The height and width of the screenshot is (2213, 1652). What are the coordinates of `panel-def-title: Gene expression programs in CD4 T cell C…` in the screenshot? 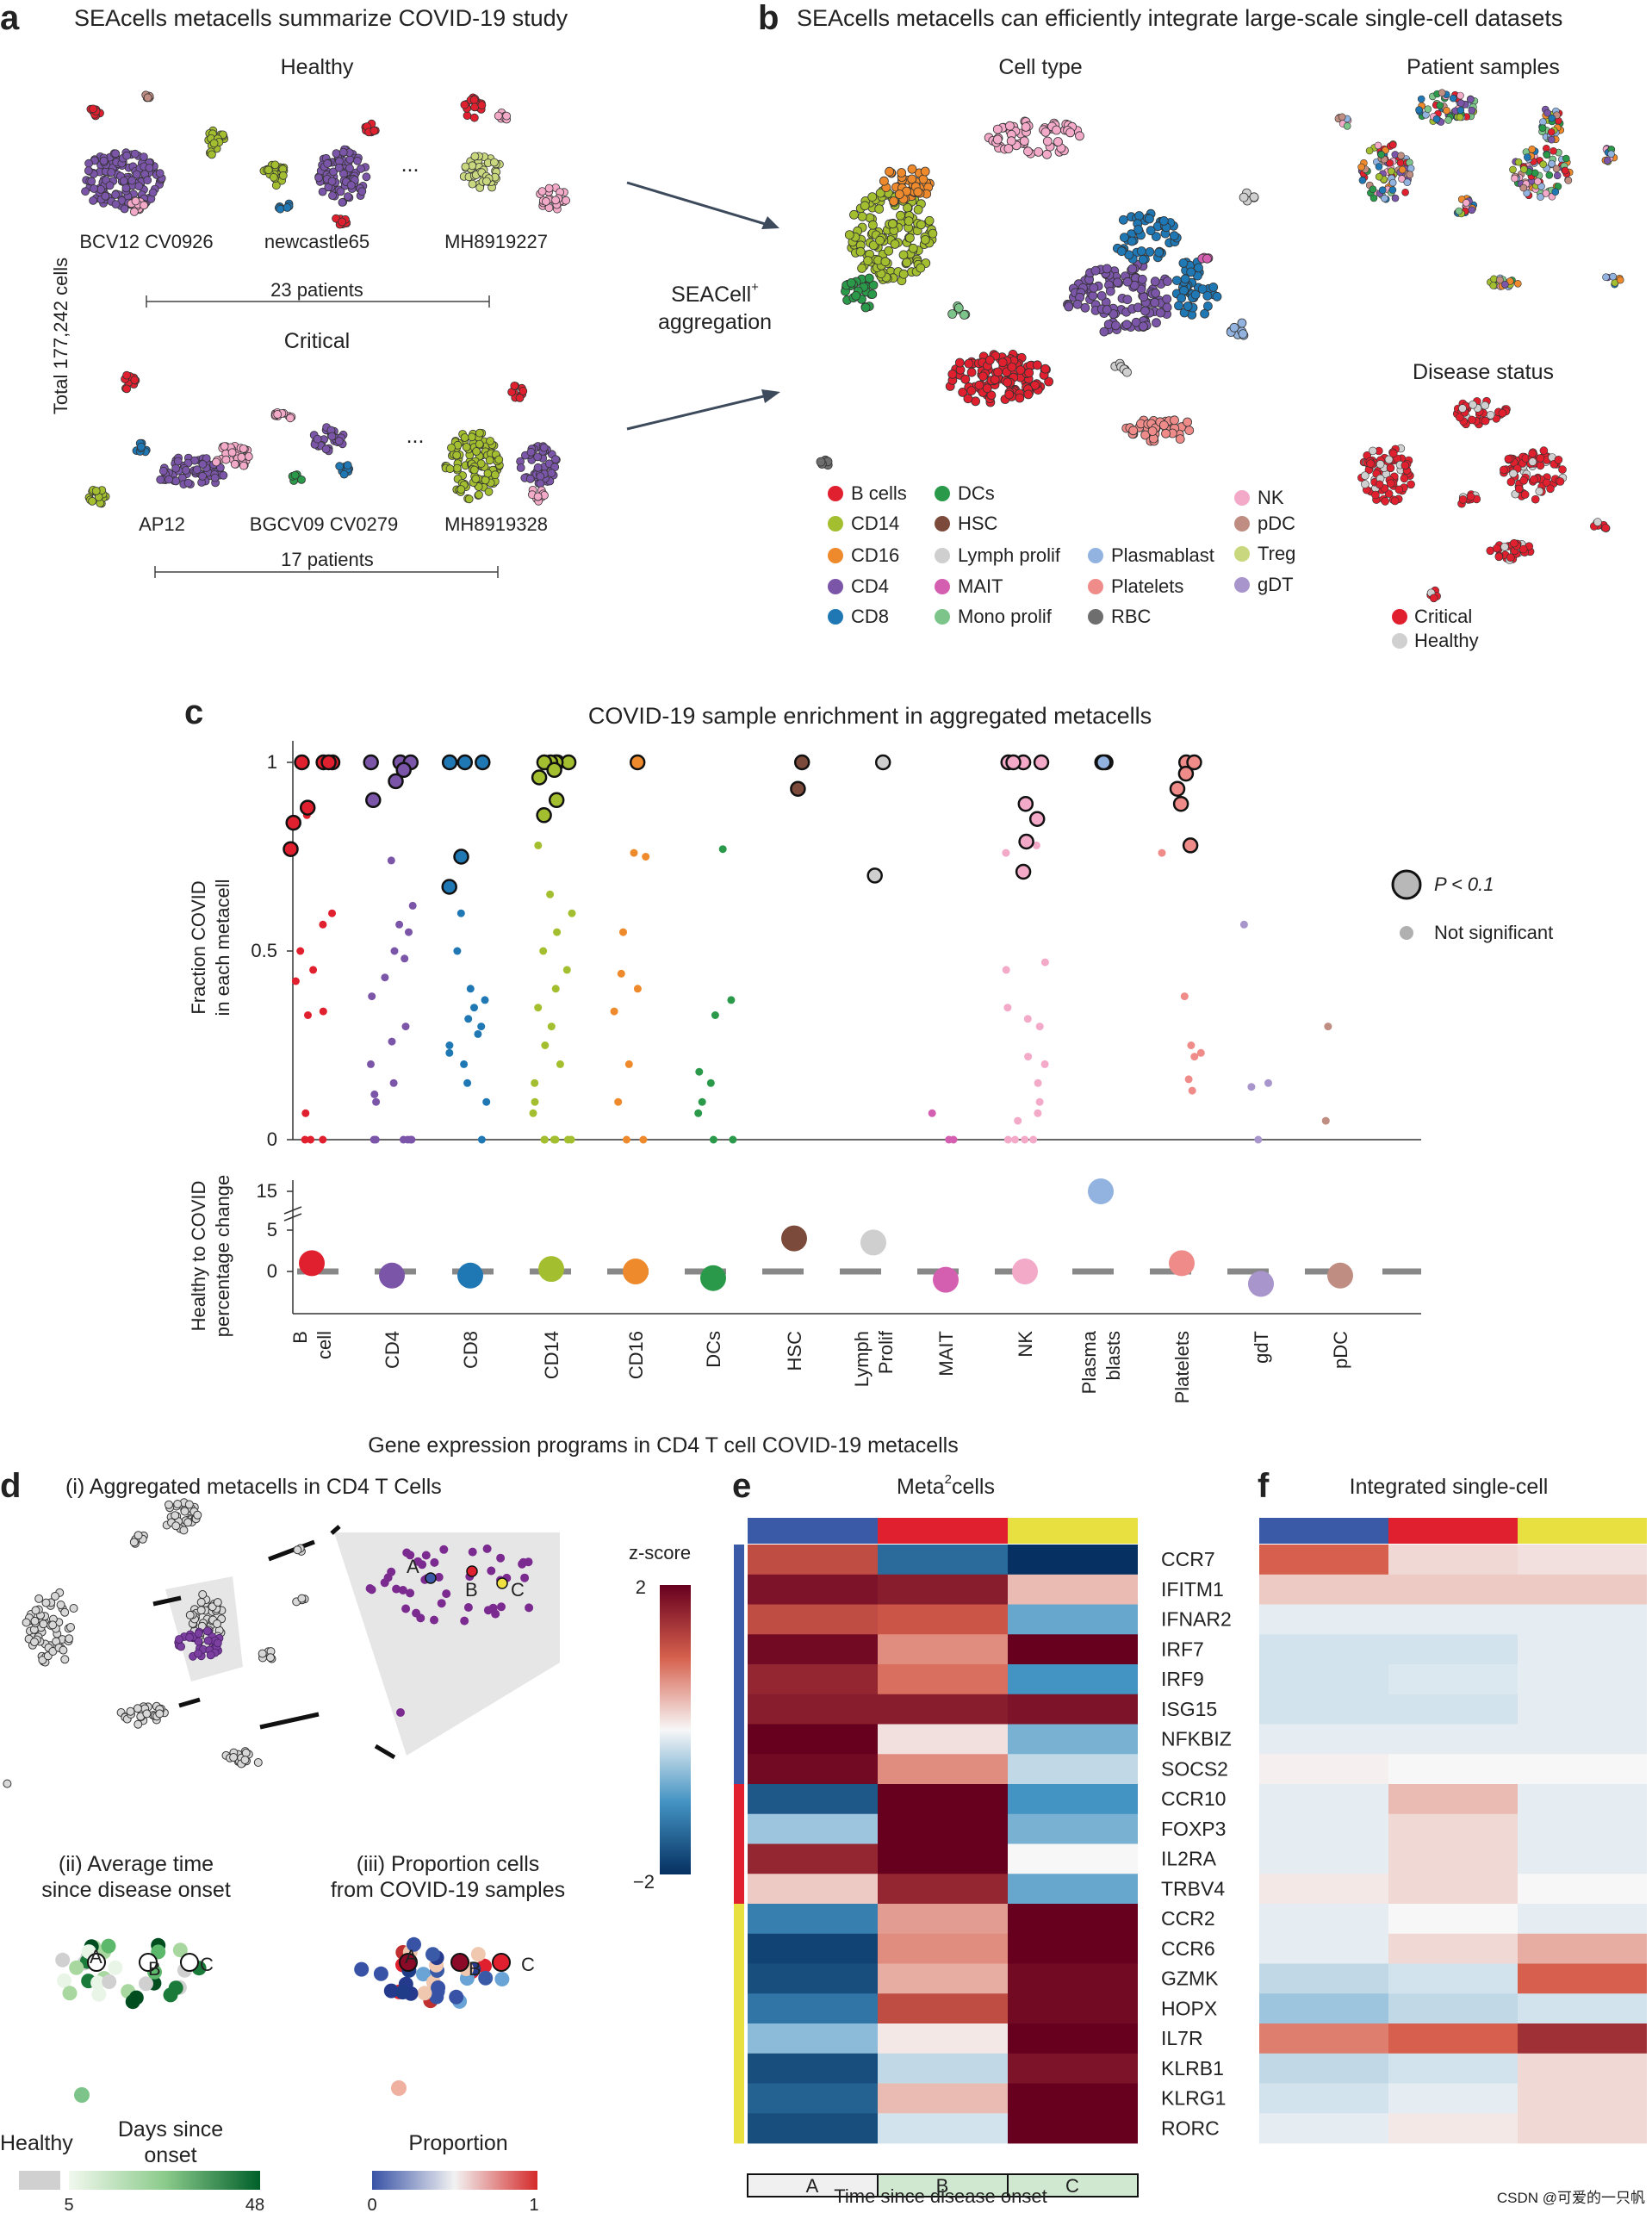 It's located at (663, 1445).